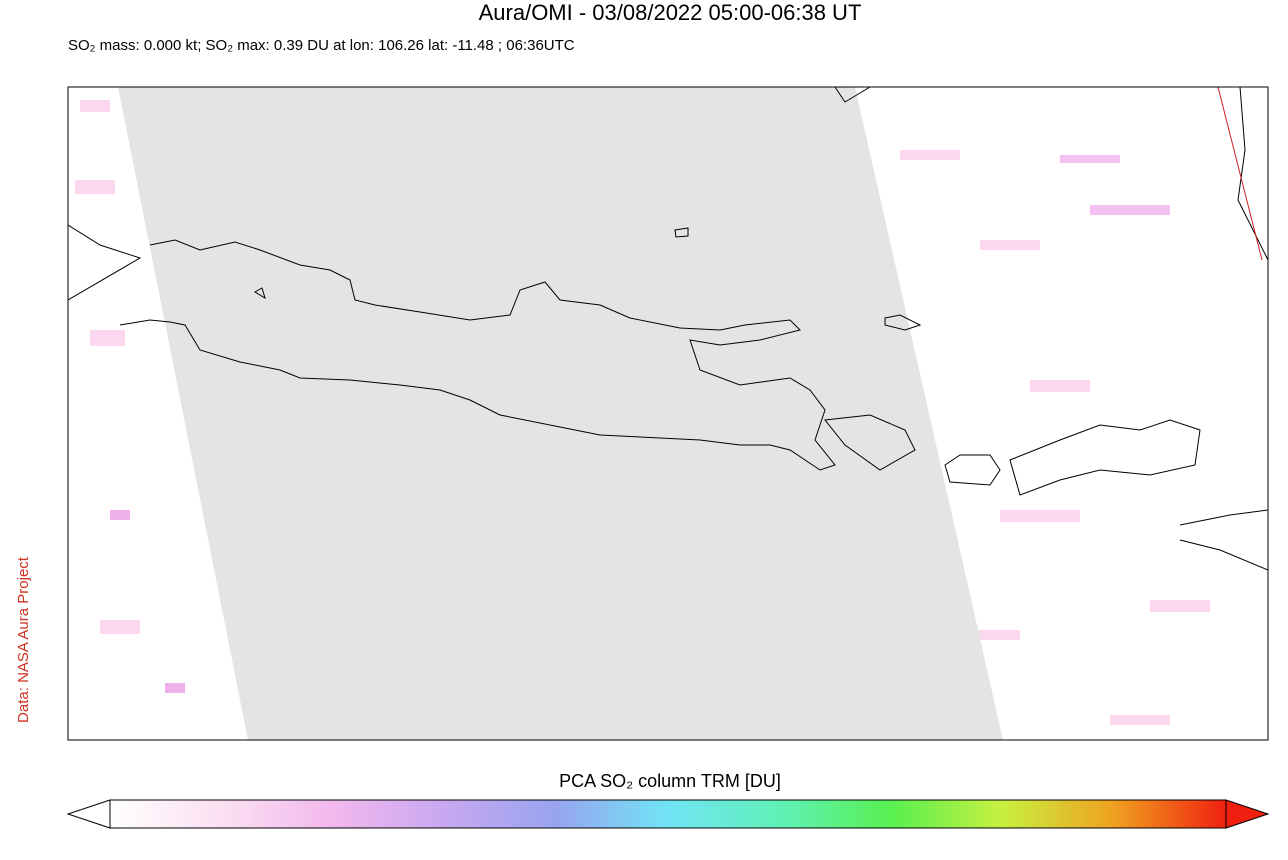  What do you see at coordinates (88, 814) in the screenshot?
I see `colorbar-low-arrow` at bounding box center [88, 814].